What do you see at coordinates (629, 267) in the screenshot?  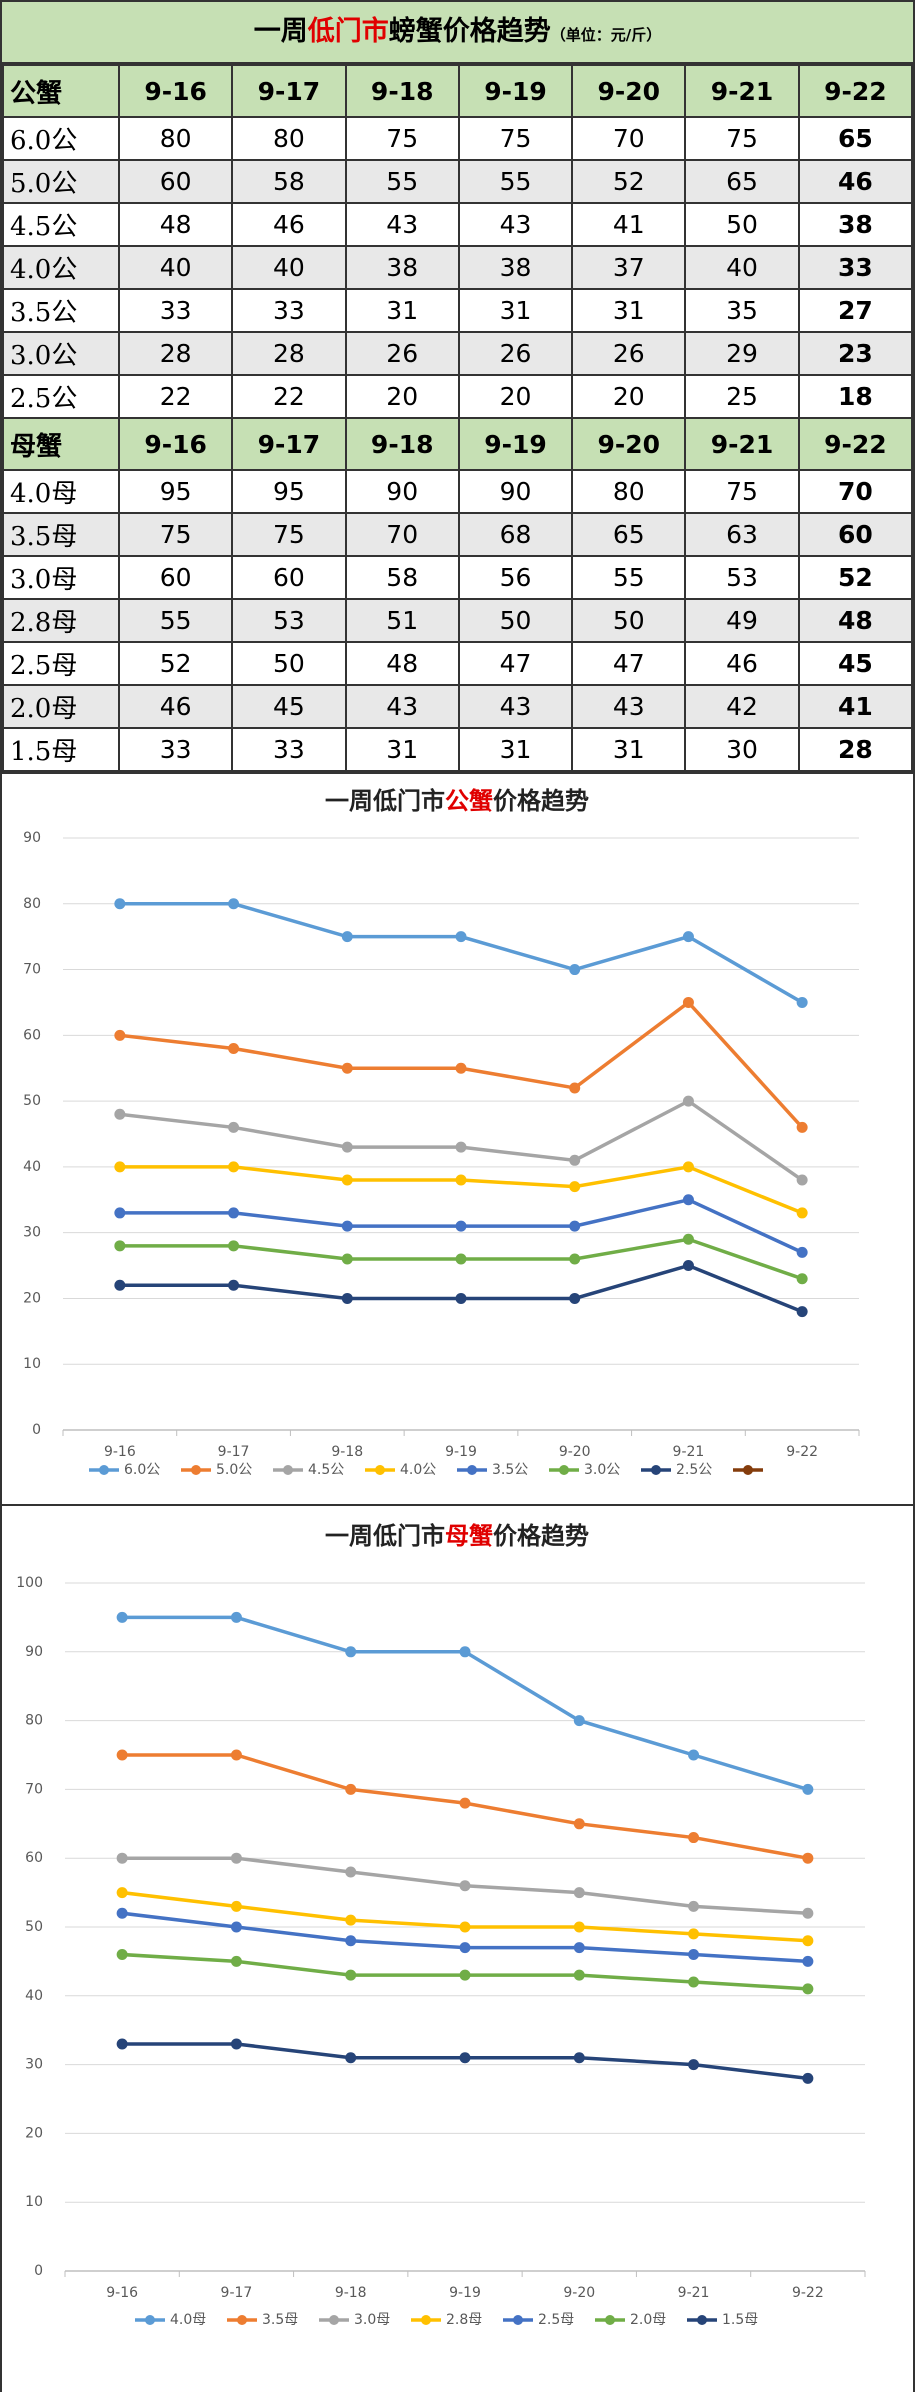 I see `price-cell: 37` at bounding box center [629, 267].